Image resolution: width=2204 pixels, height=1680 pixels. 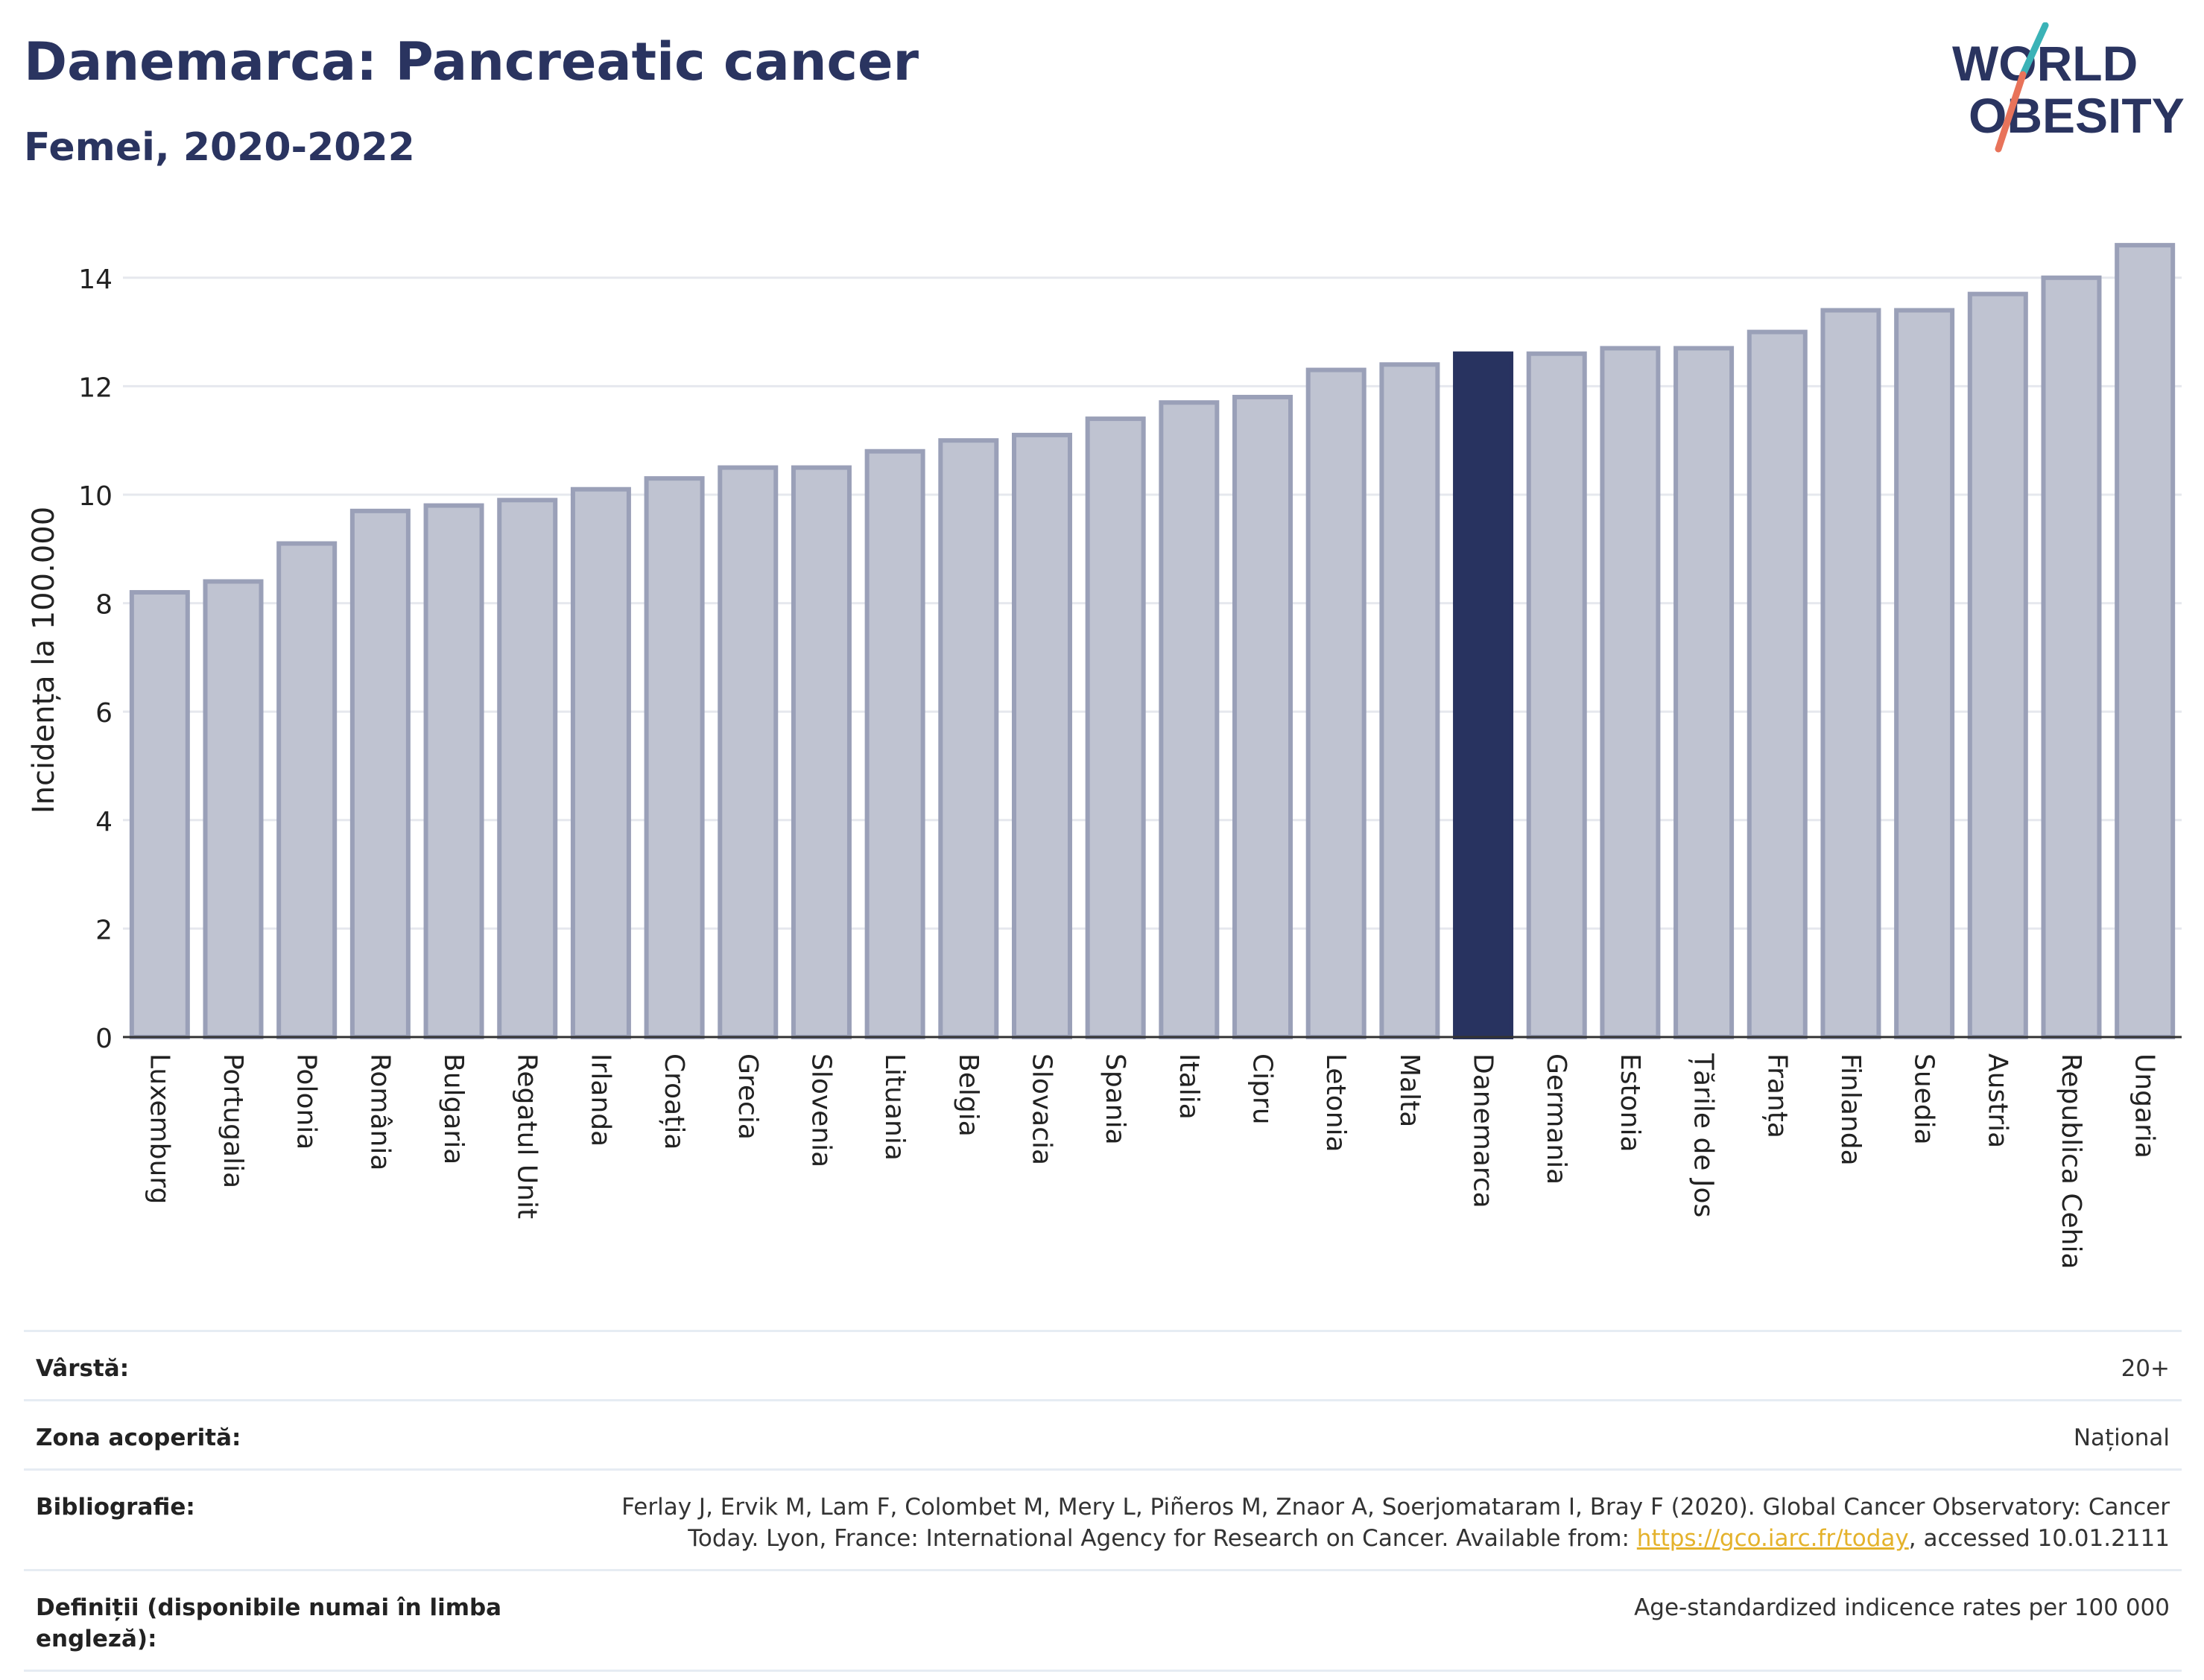 I want to click on x-tick-label: Suedia, so click(x=1924, y=1099).